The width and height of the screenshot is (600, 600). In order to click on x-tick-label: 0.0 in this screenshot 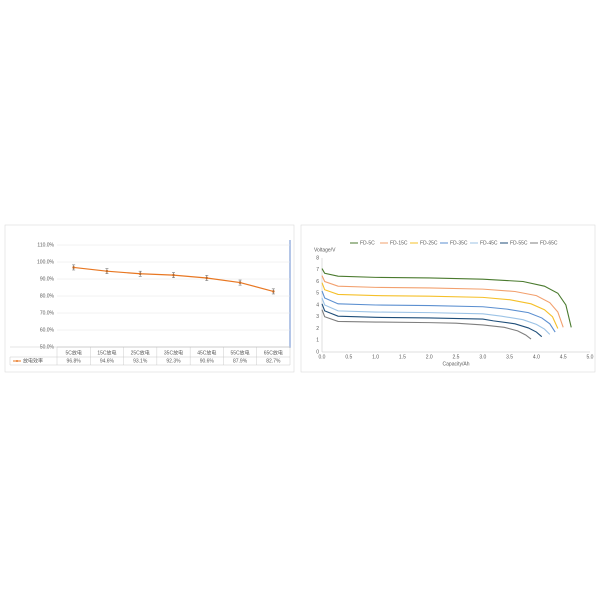, I will do `click(322, 357)`.